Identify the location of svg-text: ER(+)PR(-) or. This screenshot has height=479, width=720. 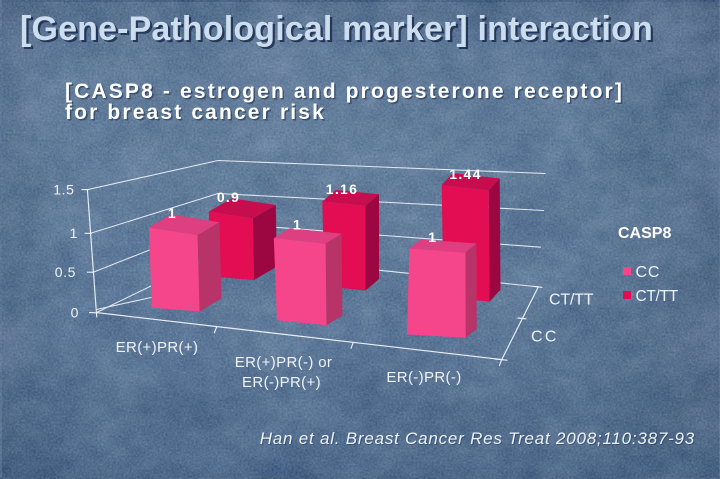
(283, 362).